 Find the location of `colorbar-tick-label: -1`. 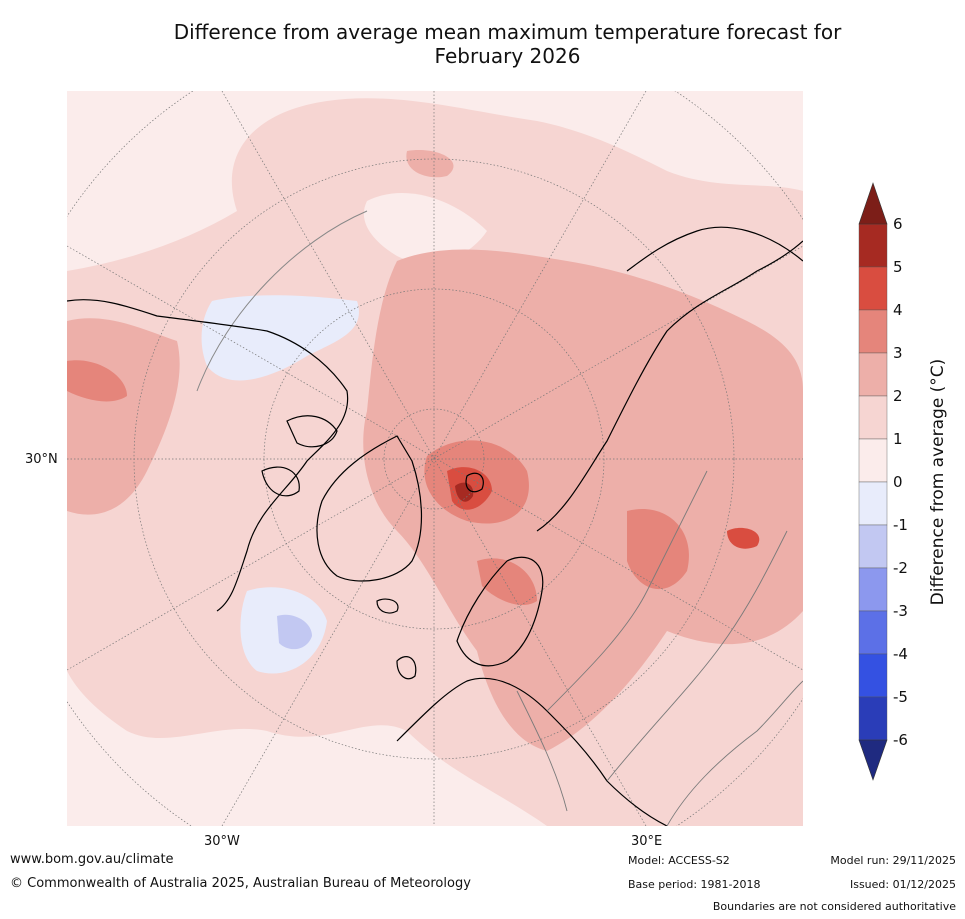

colorbar-tick-label: -1 is located at coordinates (900, 525).